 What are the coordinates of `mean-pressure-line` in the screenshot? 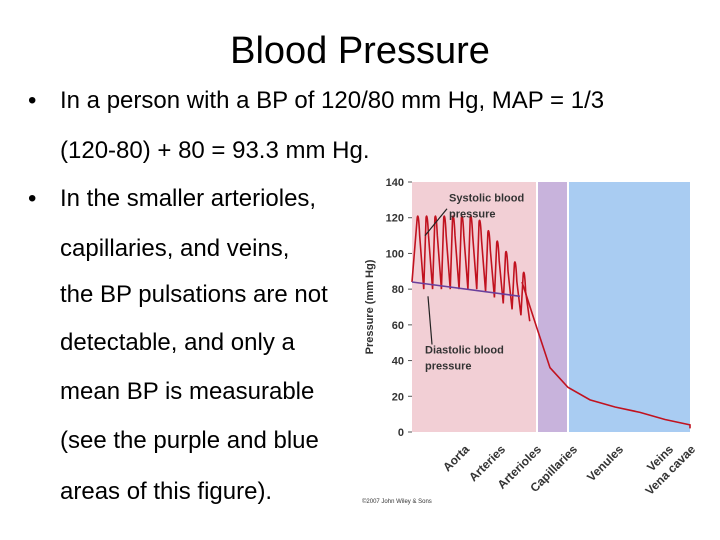 It's located at (466, 289).